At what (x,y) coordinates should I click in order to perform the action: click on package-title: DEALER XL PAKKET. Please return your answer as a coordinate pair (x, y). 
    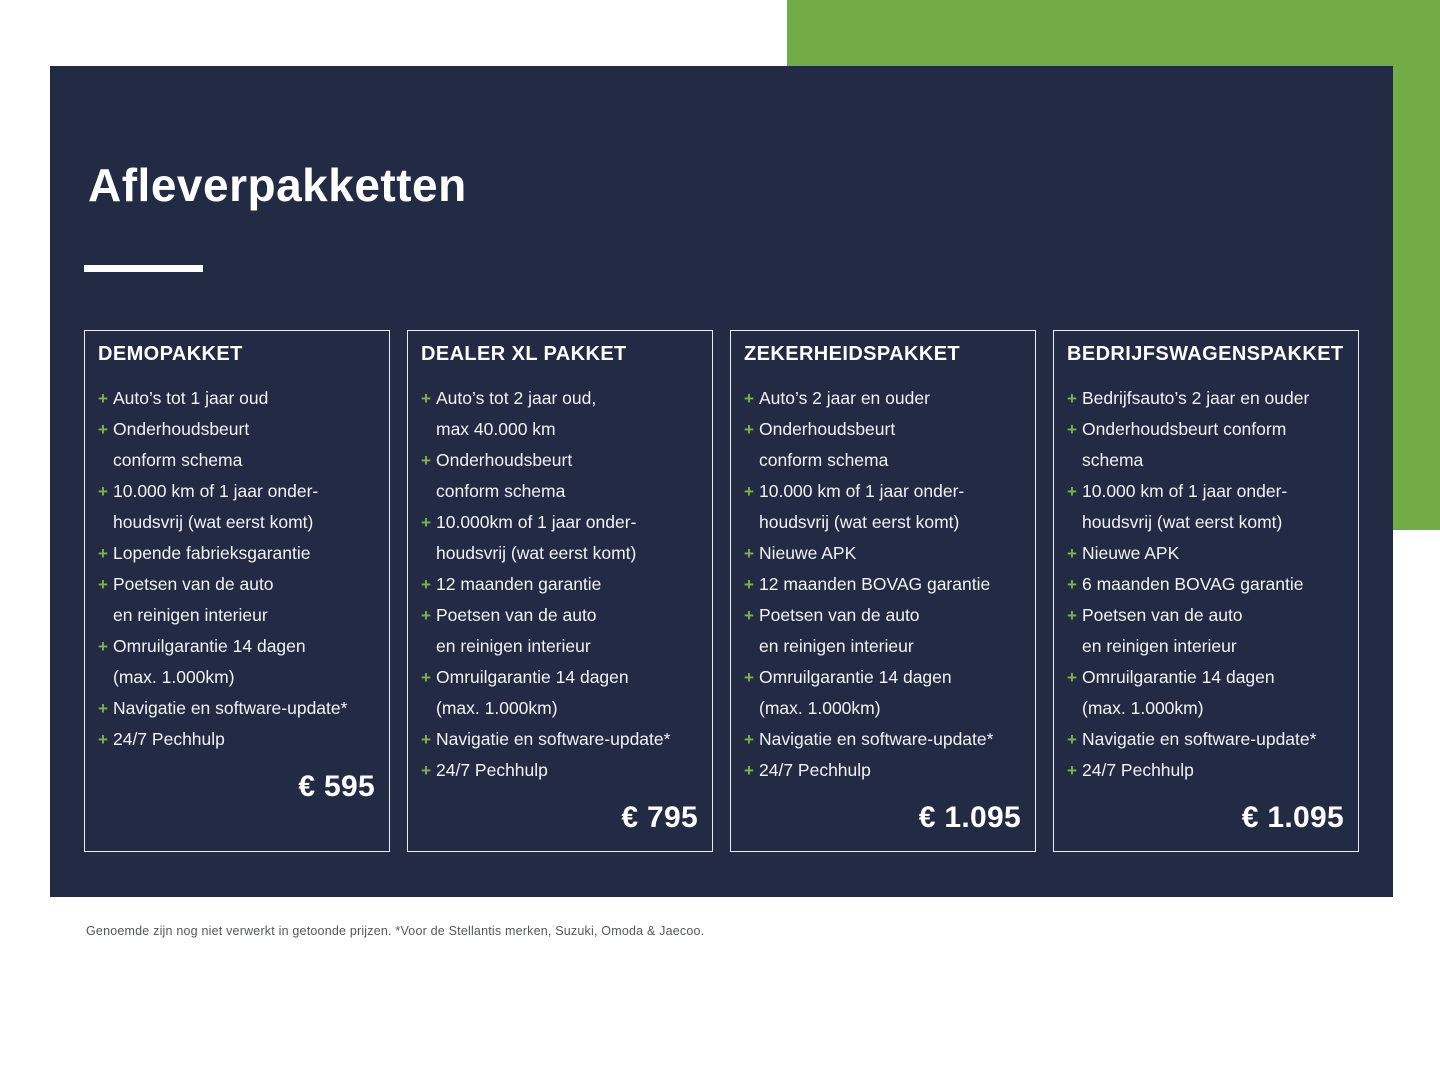
    Looking at the image, I should click on (524, 354).